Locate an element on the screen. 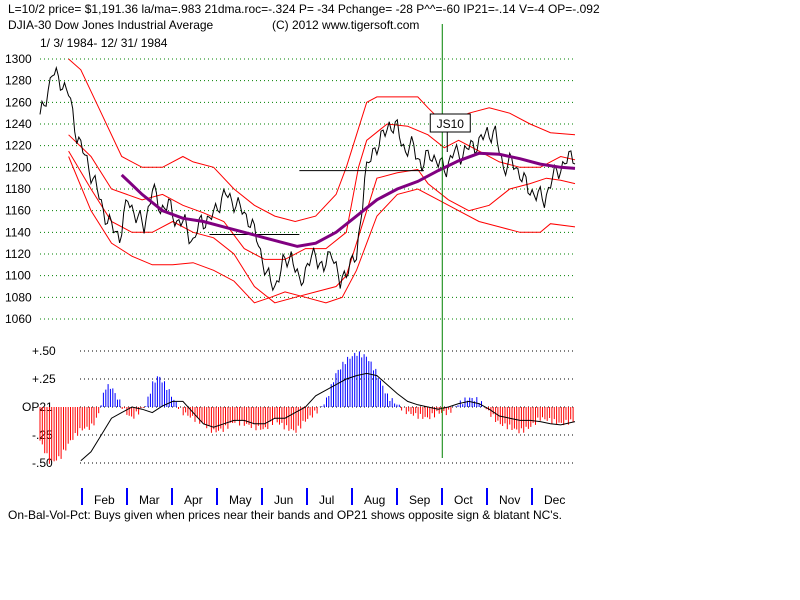 This screenshot has height=600, width=800. price-tick-label: 1080 is located at coordinates (18, 297).